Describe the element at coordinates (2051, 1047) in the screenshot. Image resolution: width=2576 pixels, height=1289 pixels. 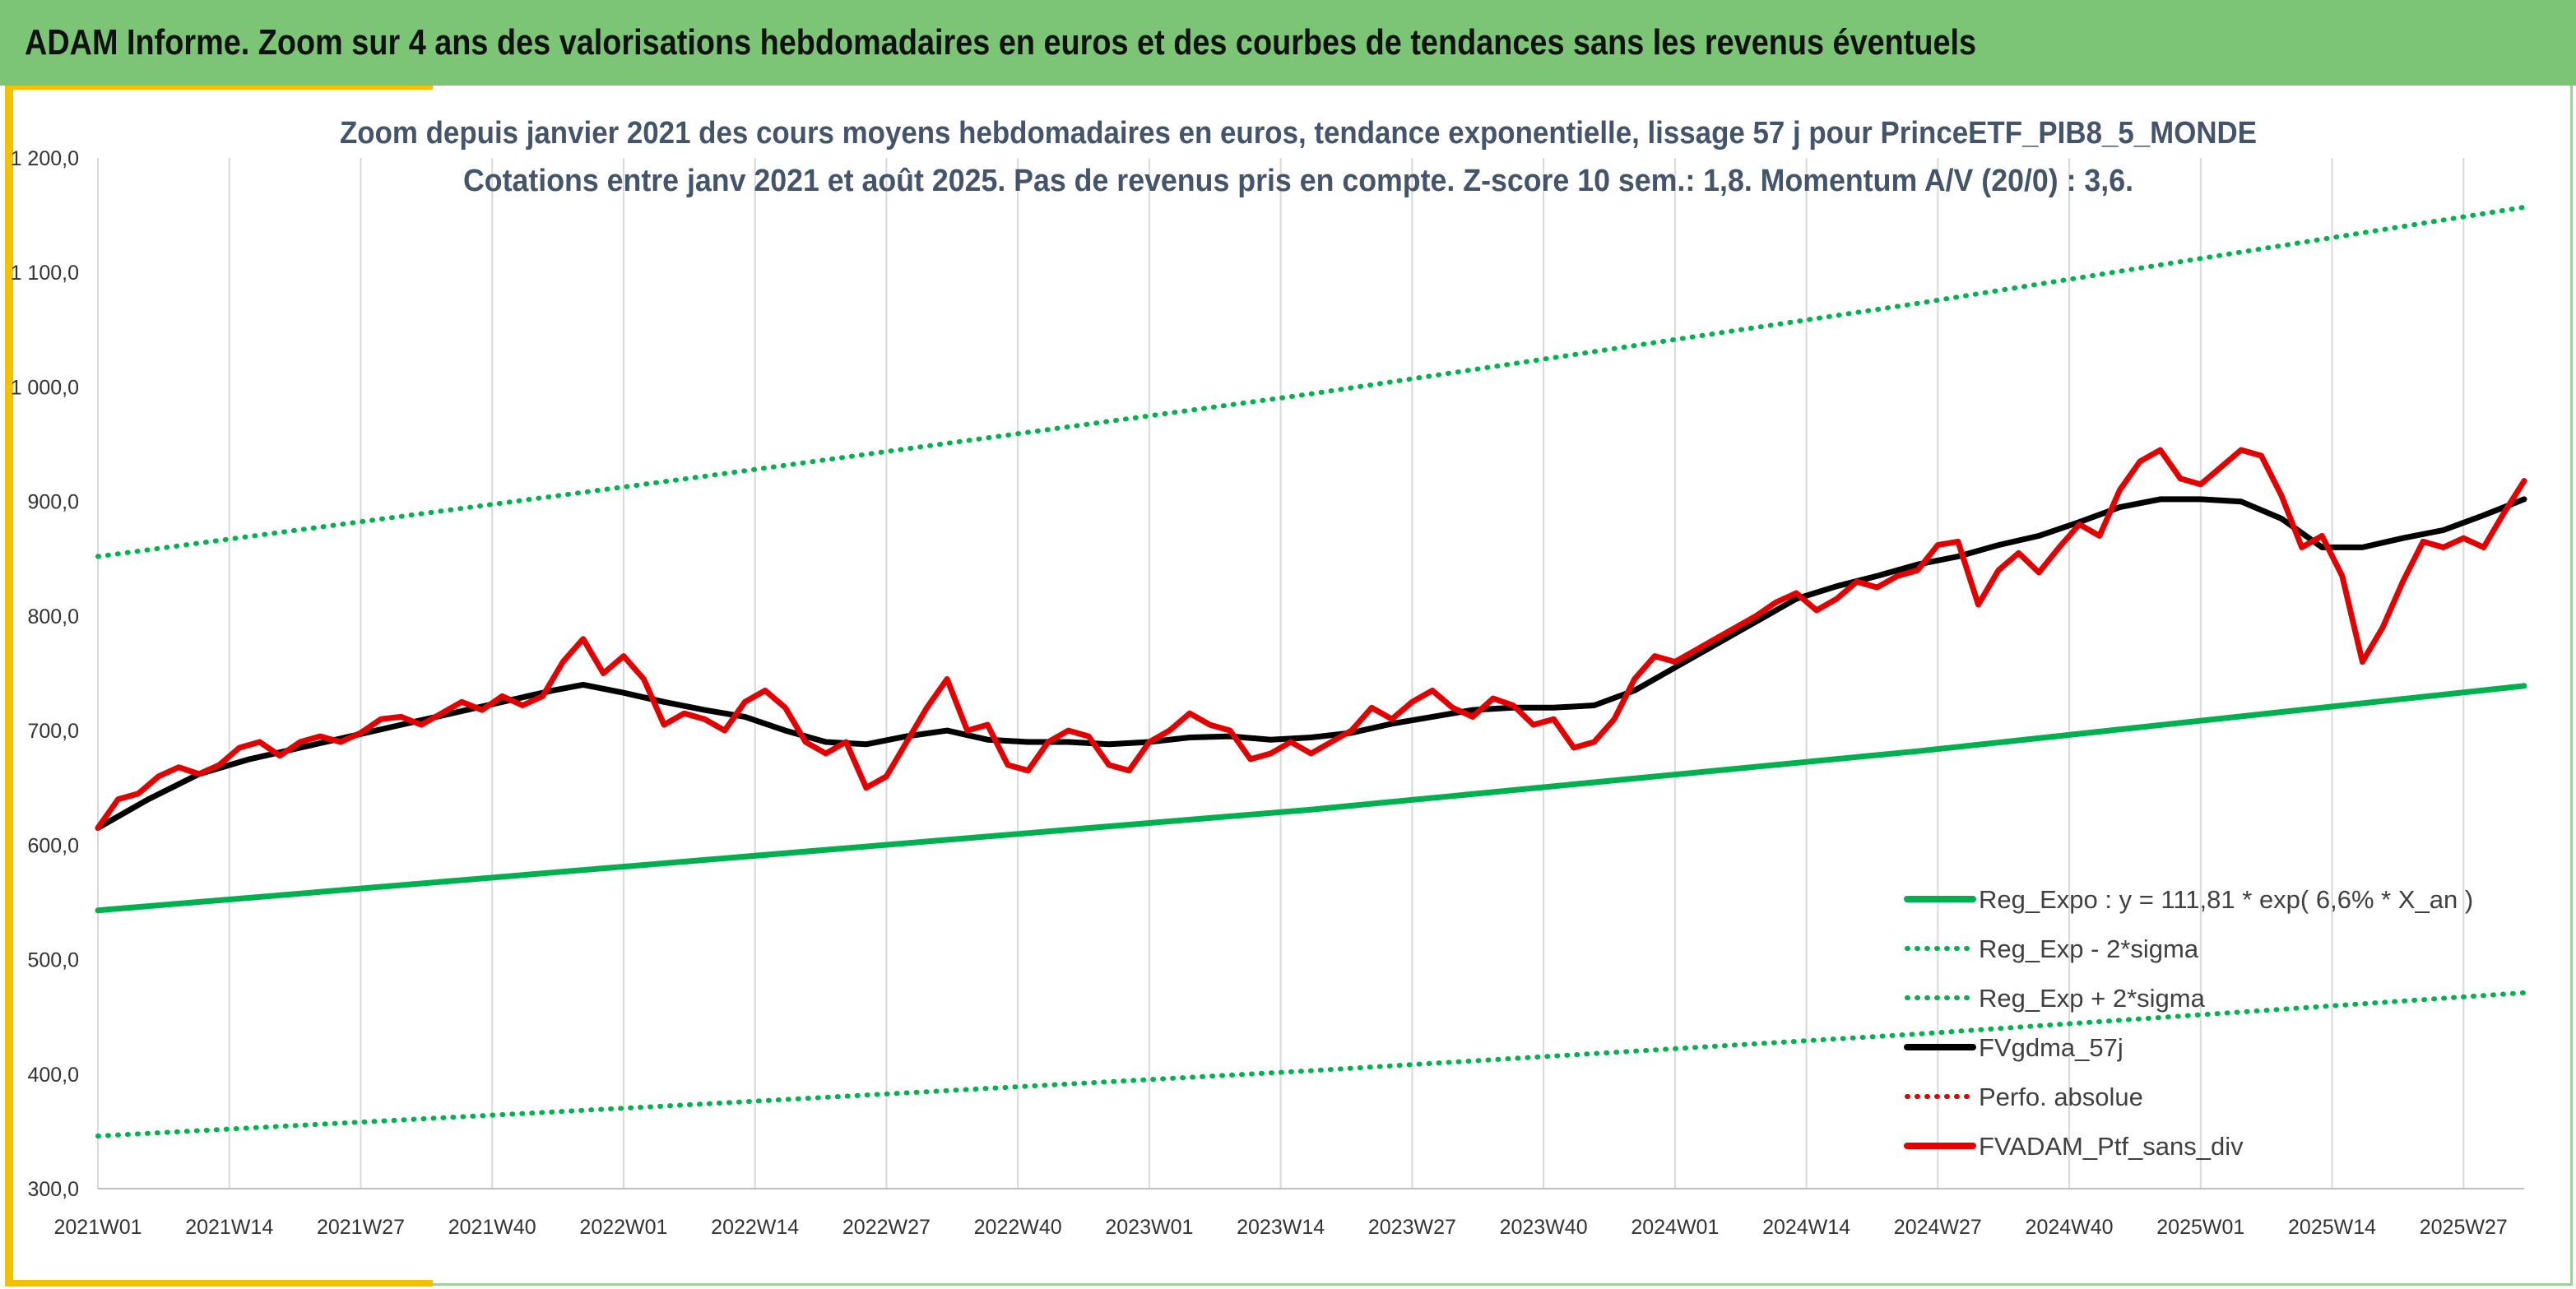
I see `legend-label: FVgdma_57j` at that location.